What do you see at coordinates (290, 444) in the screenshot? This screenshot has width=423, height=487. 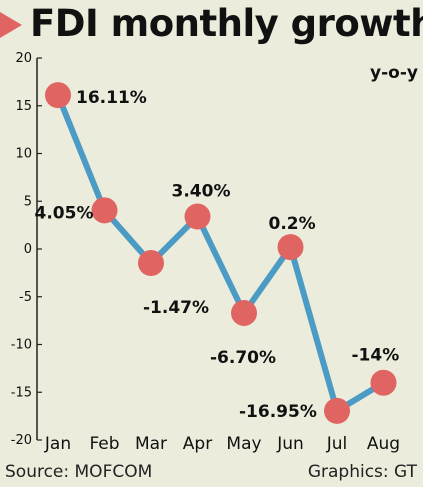 I see `x-category-label: Jun` at bounding box center [290, 444].